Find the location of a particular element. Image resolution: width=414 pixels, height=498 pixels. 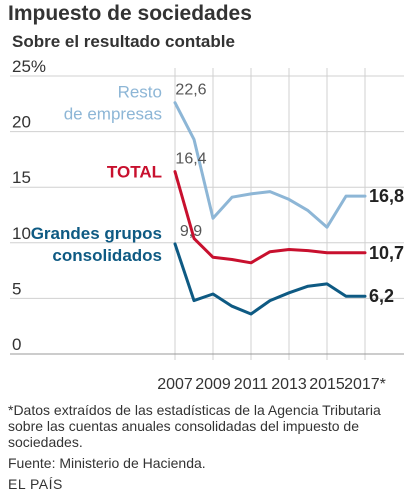

chart-subtitle: Sobre el resultado contable is located at coordinates (123, 41).